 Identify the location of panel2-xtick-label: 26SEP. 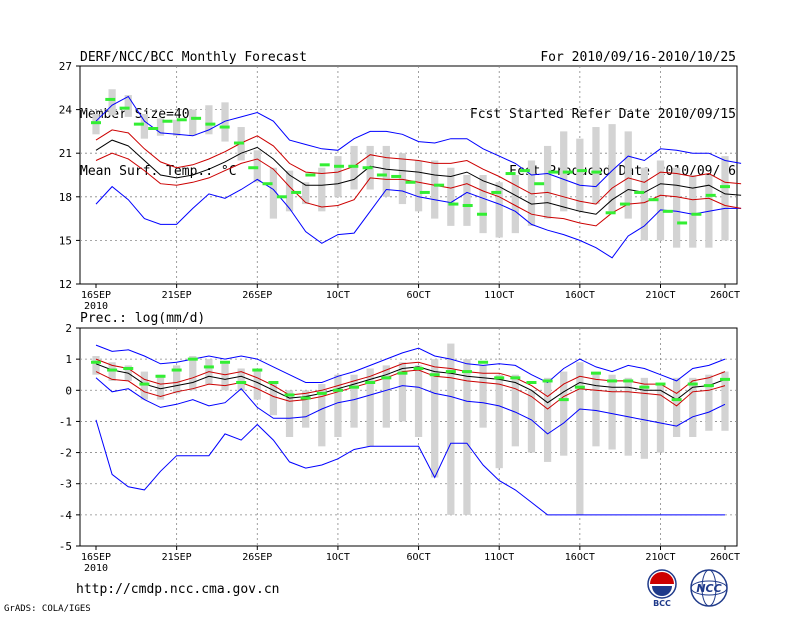
(257, 557).